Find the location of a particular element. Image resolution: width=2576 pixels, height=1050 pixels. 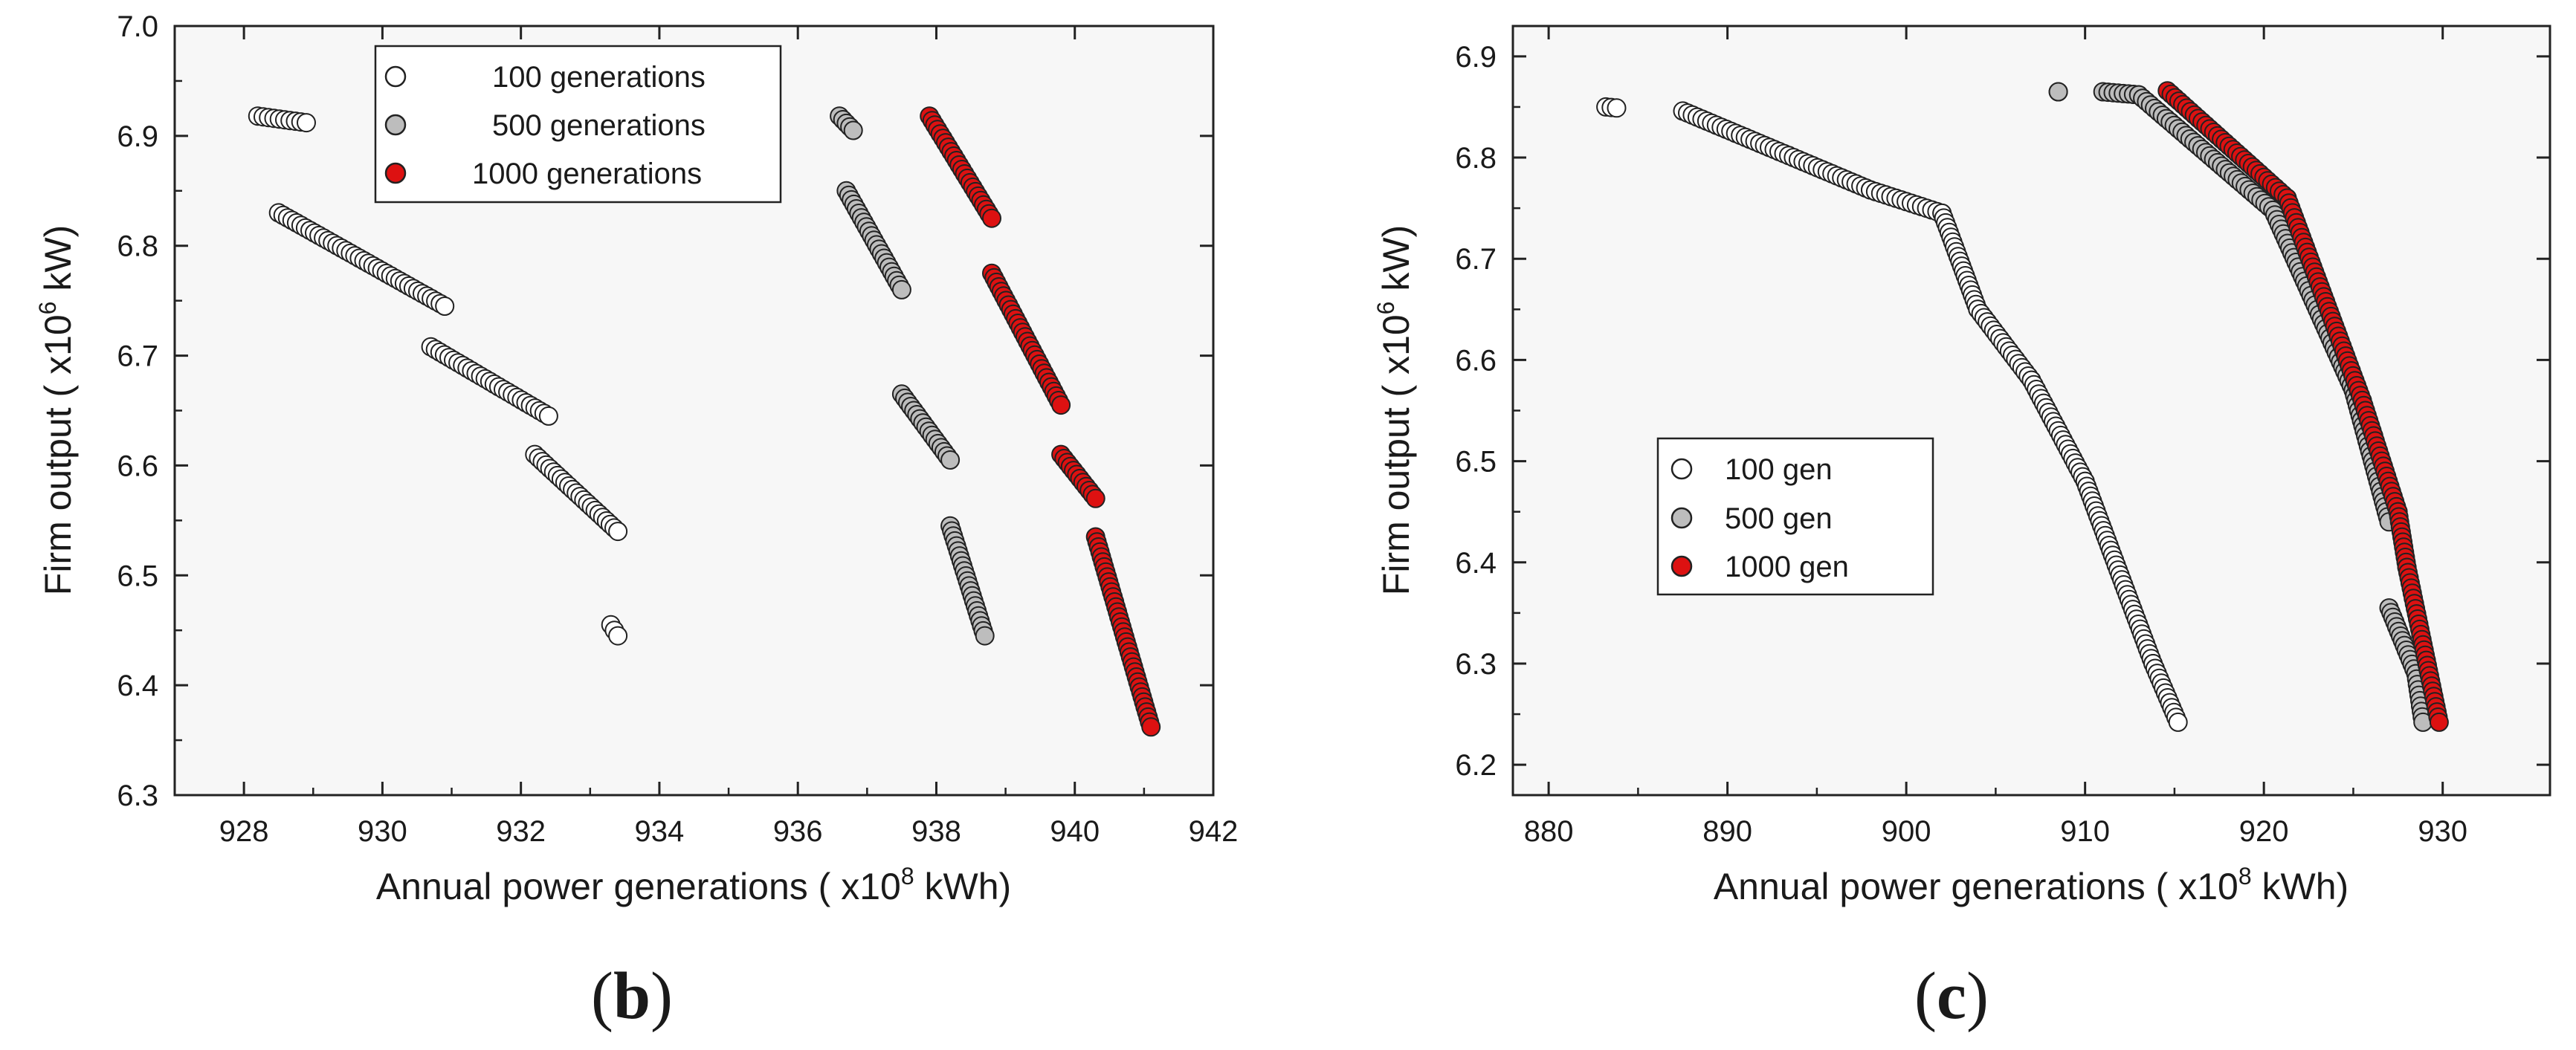

point-500-gen is located at coordinates (2058, 92).